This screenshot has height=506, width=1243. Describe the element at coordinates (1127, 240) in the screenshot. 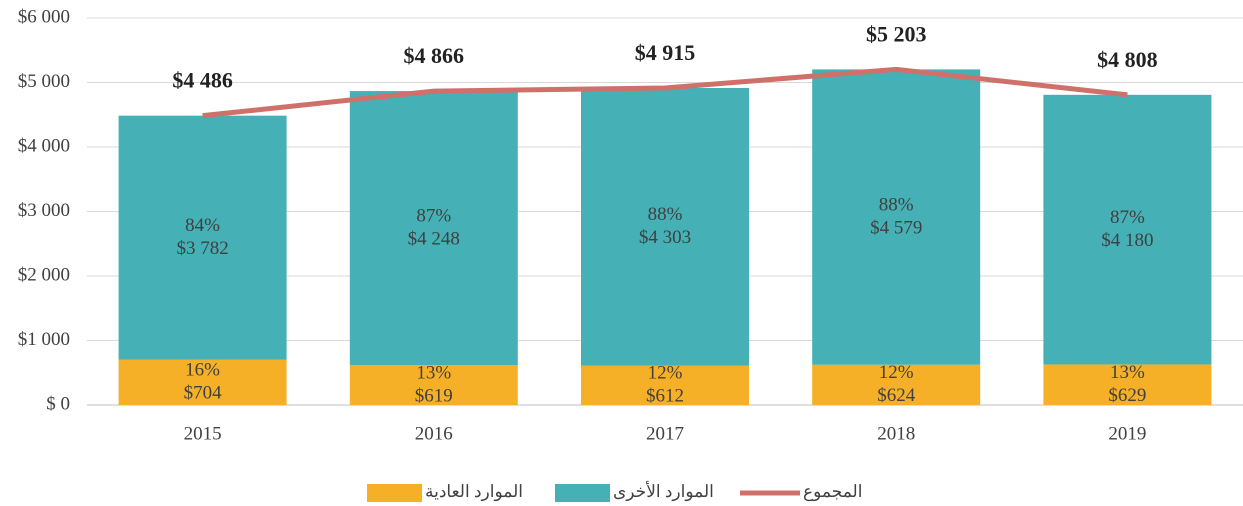

I see `value-label: $4 180` at that location.